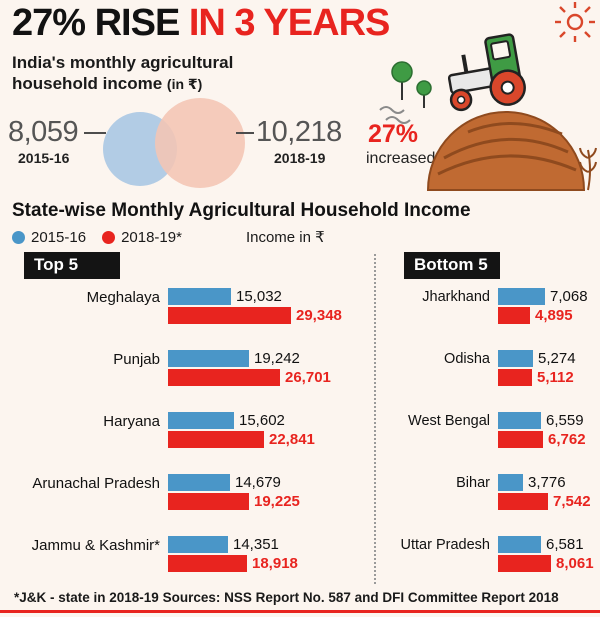 This screenshot has width=600, height=617. Describe the element at coordinates (492, 493) in the screenshot. I see `state-row: Bihar 3,776 7,542` at that location.